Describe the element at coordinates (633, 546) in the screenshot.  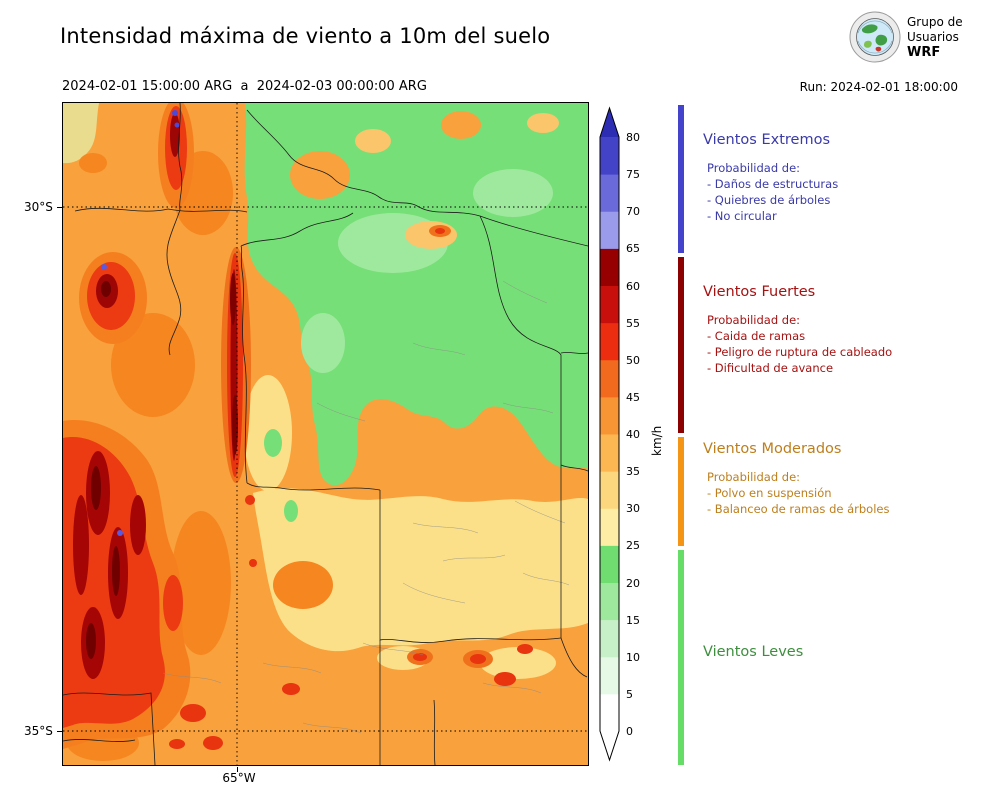
I see `colorbar-tick-label: 25` at that location.